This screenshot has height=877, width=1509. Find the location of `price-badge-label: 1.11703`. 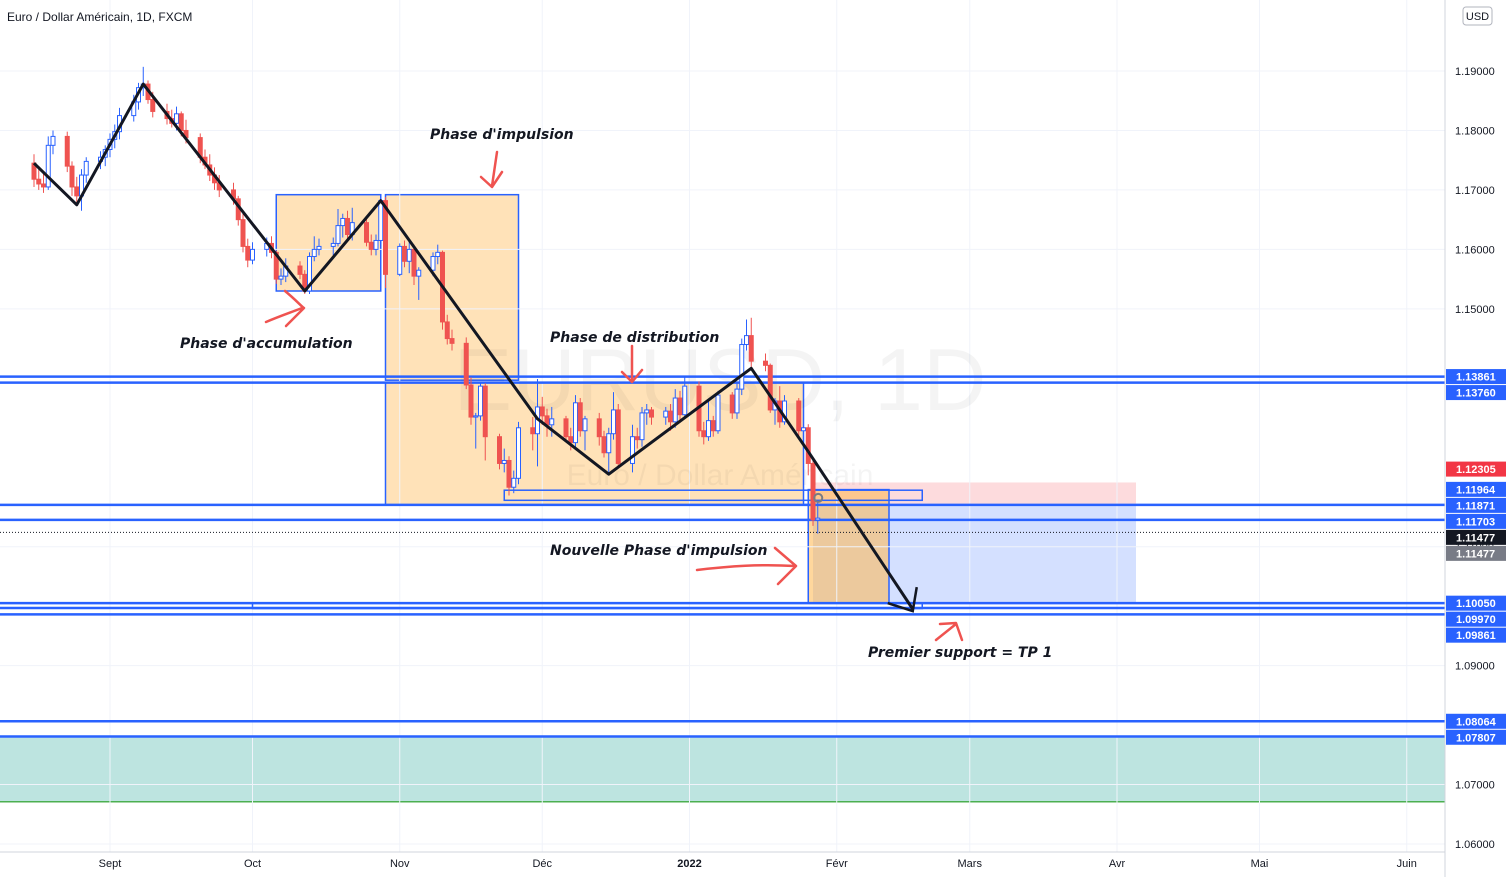

price-badge-label: 1.11703 is located at coordinates (1475, 522).